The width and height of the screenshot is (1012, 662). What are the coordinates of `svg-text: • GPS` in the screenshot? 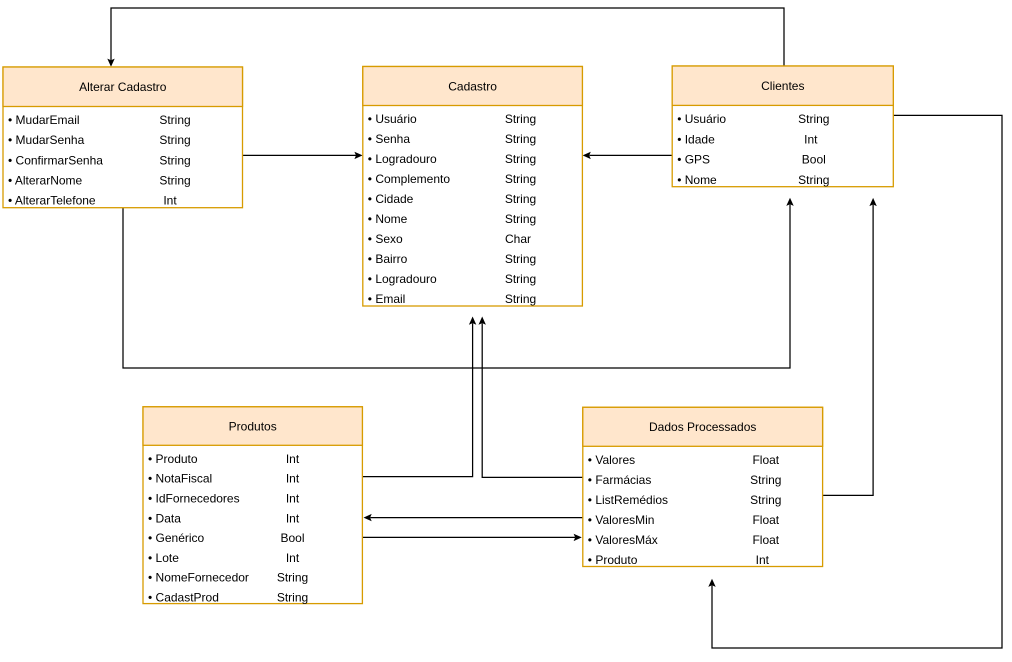 It's located at (693, 160).